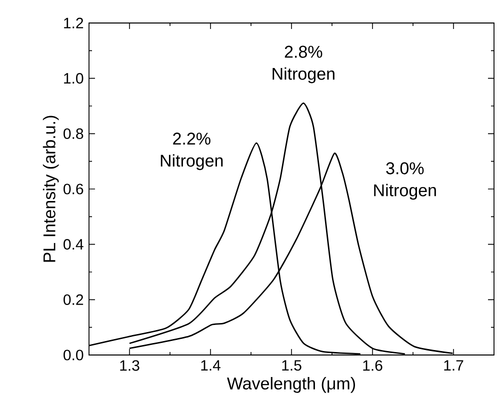  I want to click on y-tick-label: 1.2, so click(74, 23).